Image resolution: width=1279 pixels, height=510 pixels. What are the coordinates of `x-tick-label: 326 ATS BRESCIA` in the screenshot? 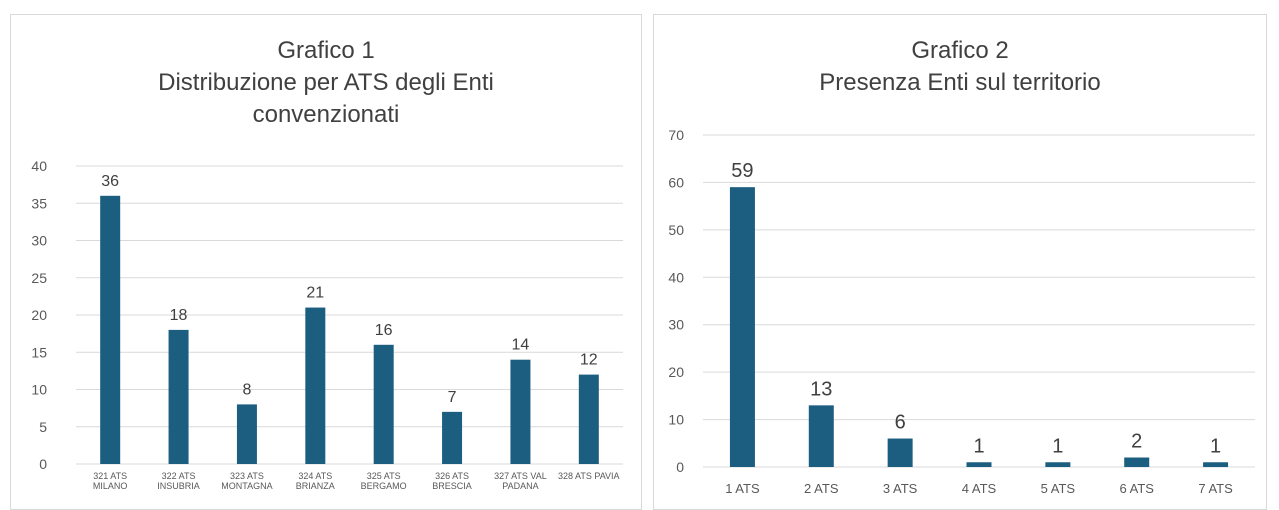 It's located at (452, 481).